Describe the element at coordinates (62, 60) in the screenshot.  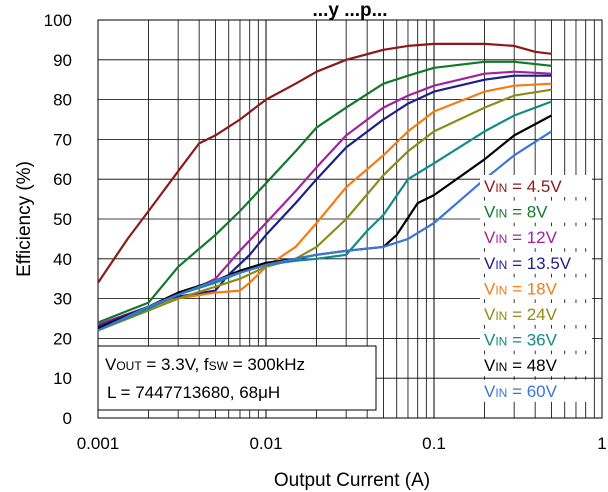
I see `y-tick-label: 90` at that location.